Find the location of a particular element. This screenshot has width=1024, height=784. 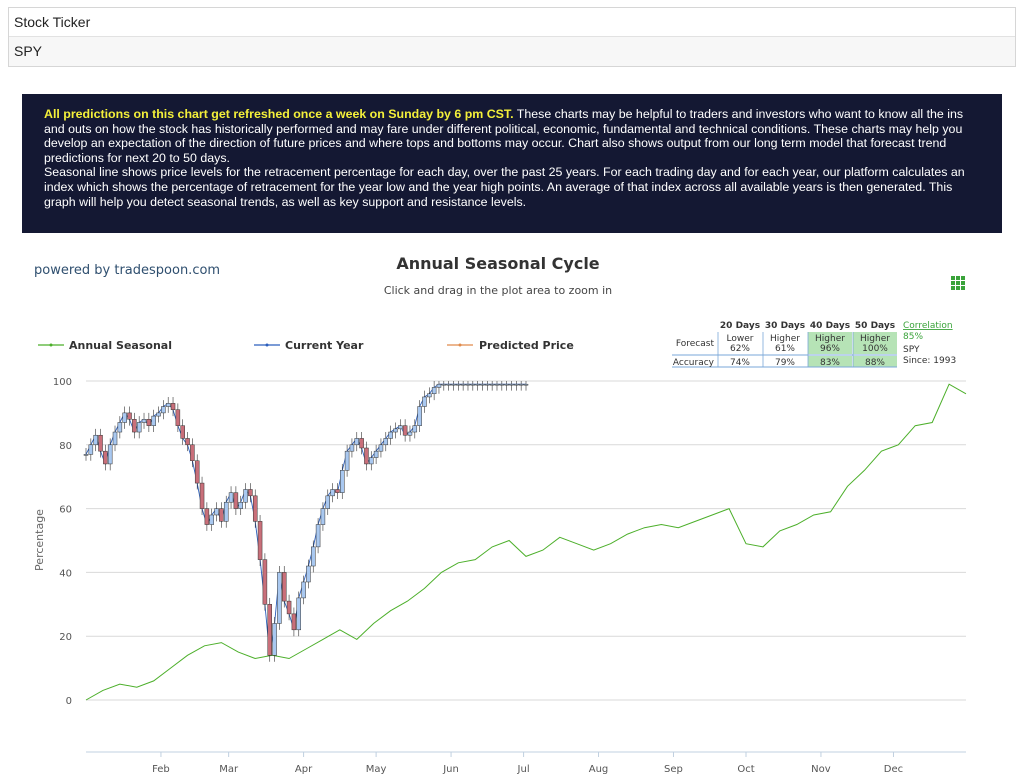

y-axis-title-group: Percentage is located at coordinates (39, 540).